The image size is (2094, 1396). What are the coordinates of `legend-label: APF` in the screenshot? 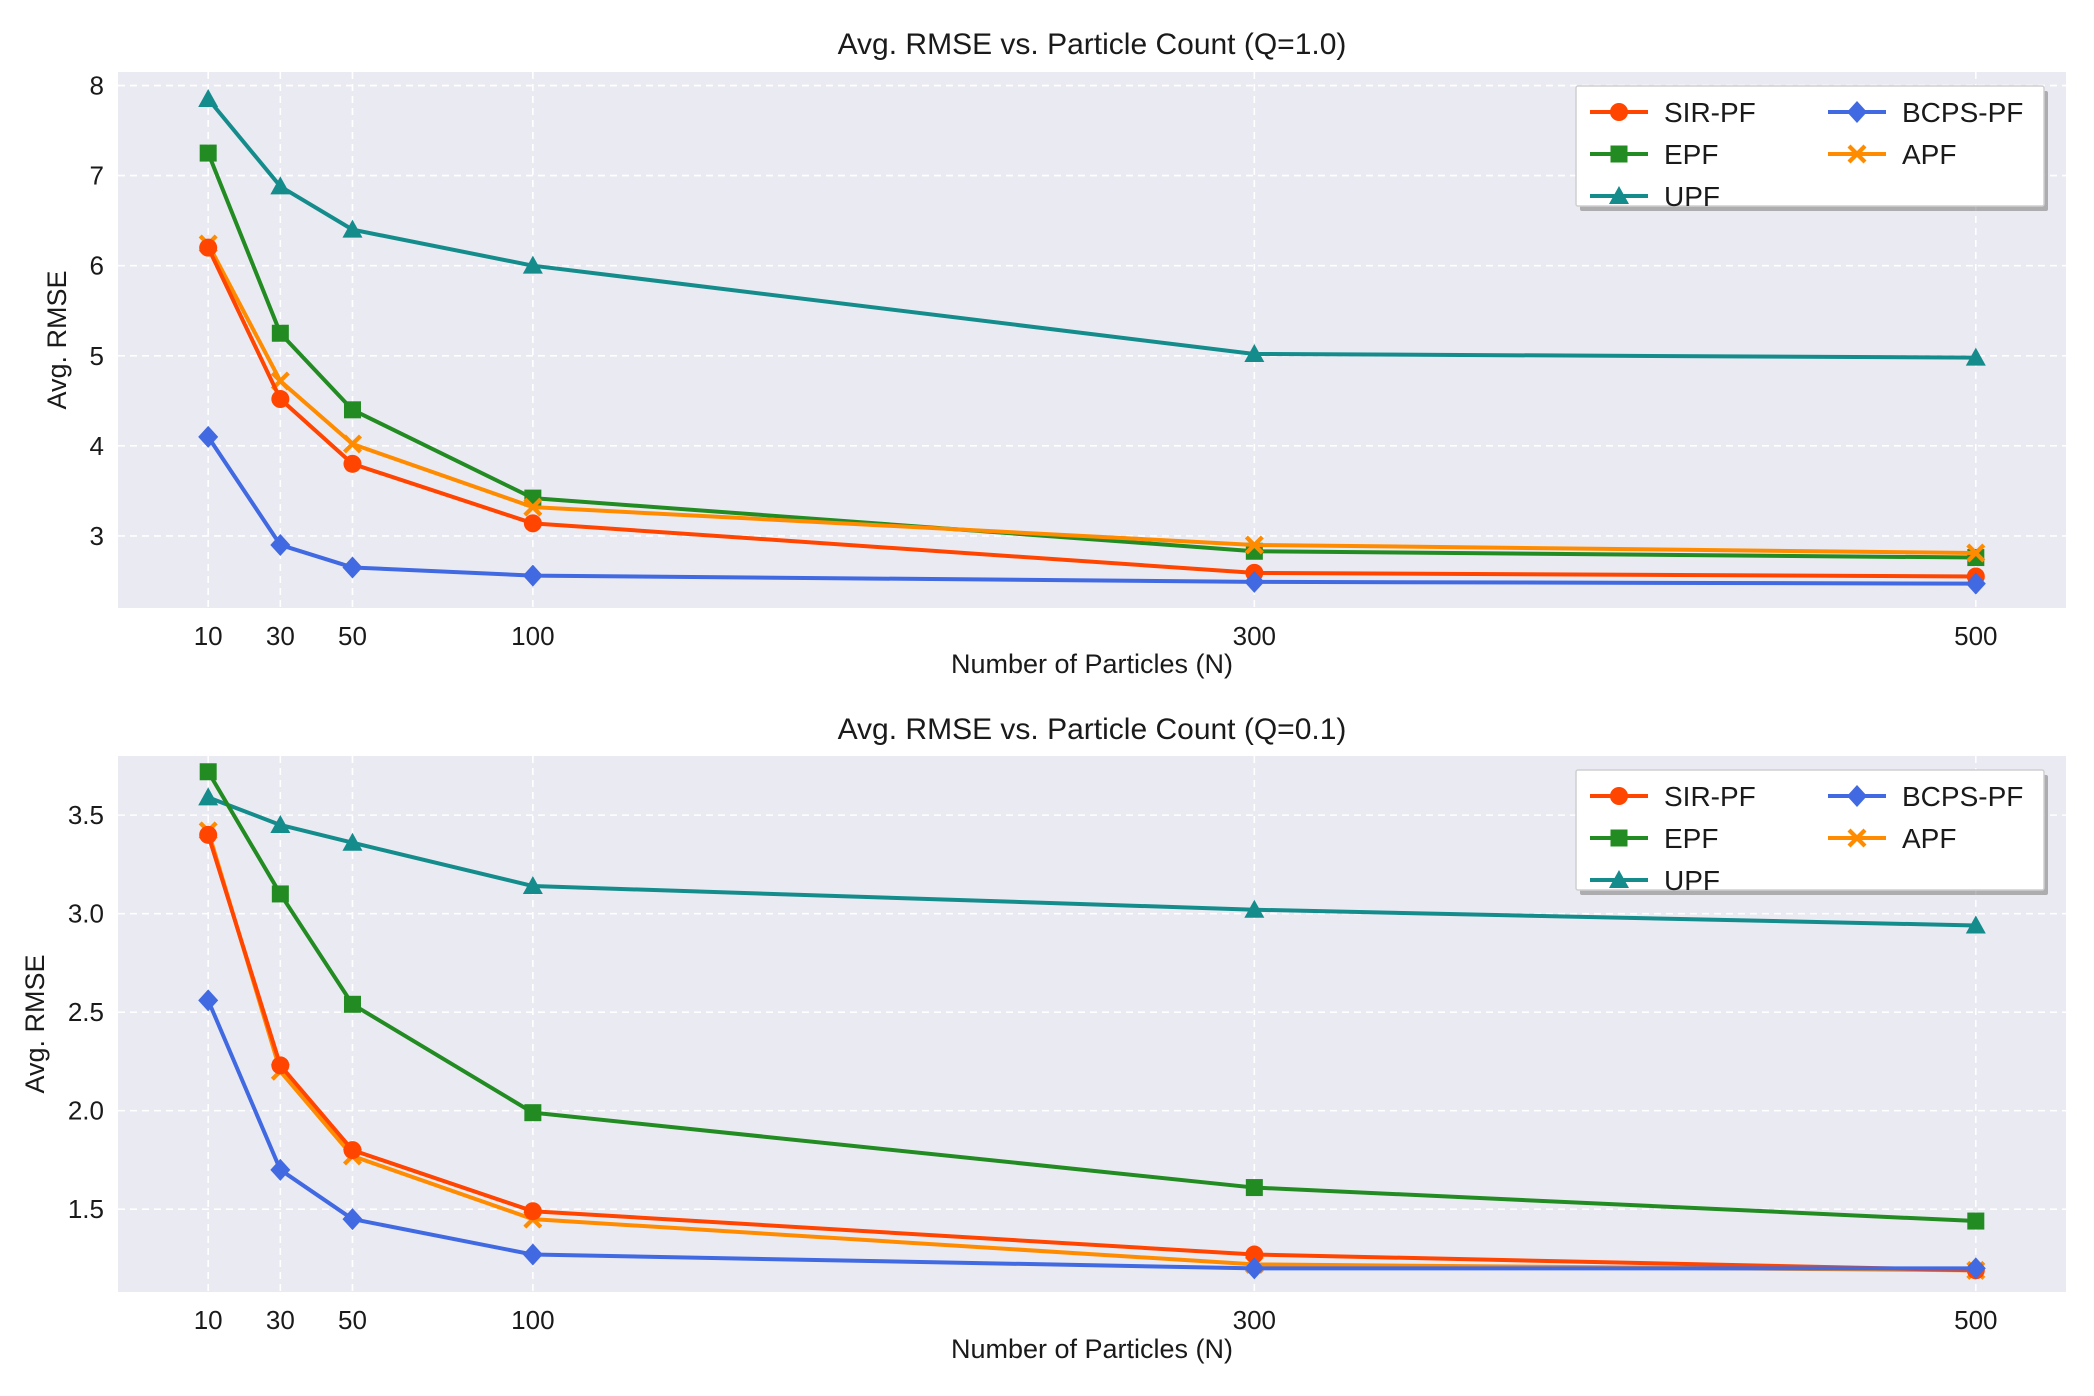 It's located at (1929, 838).